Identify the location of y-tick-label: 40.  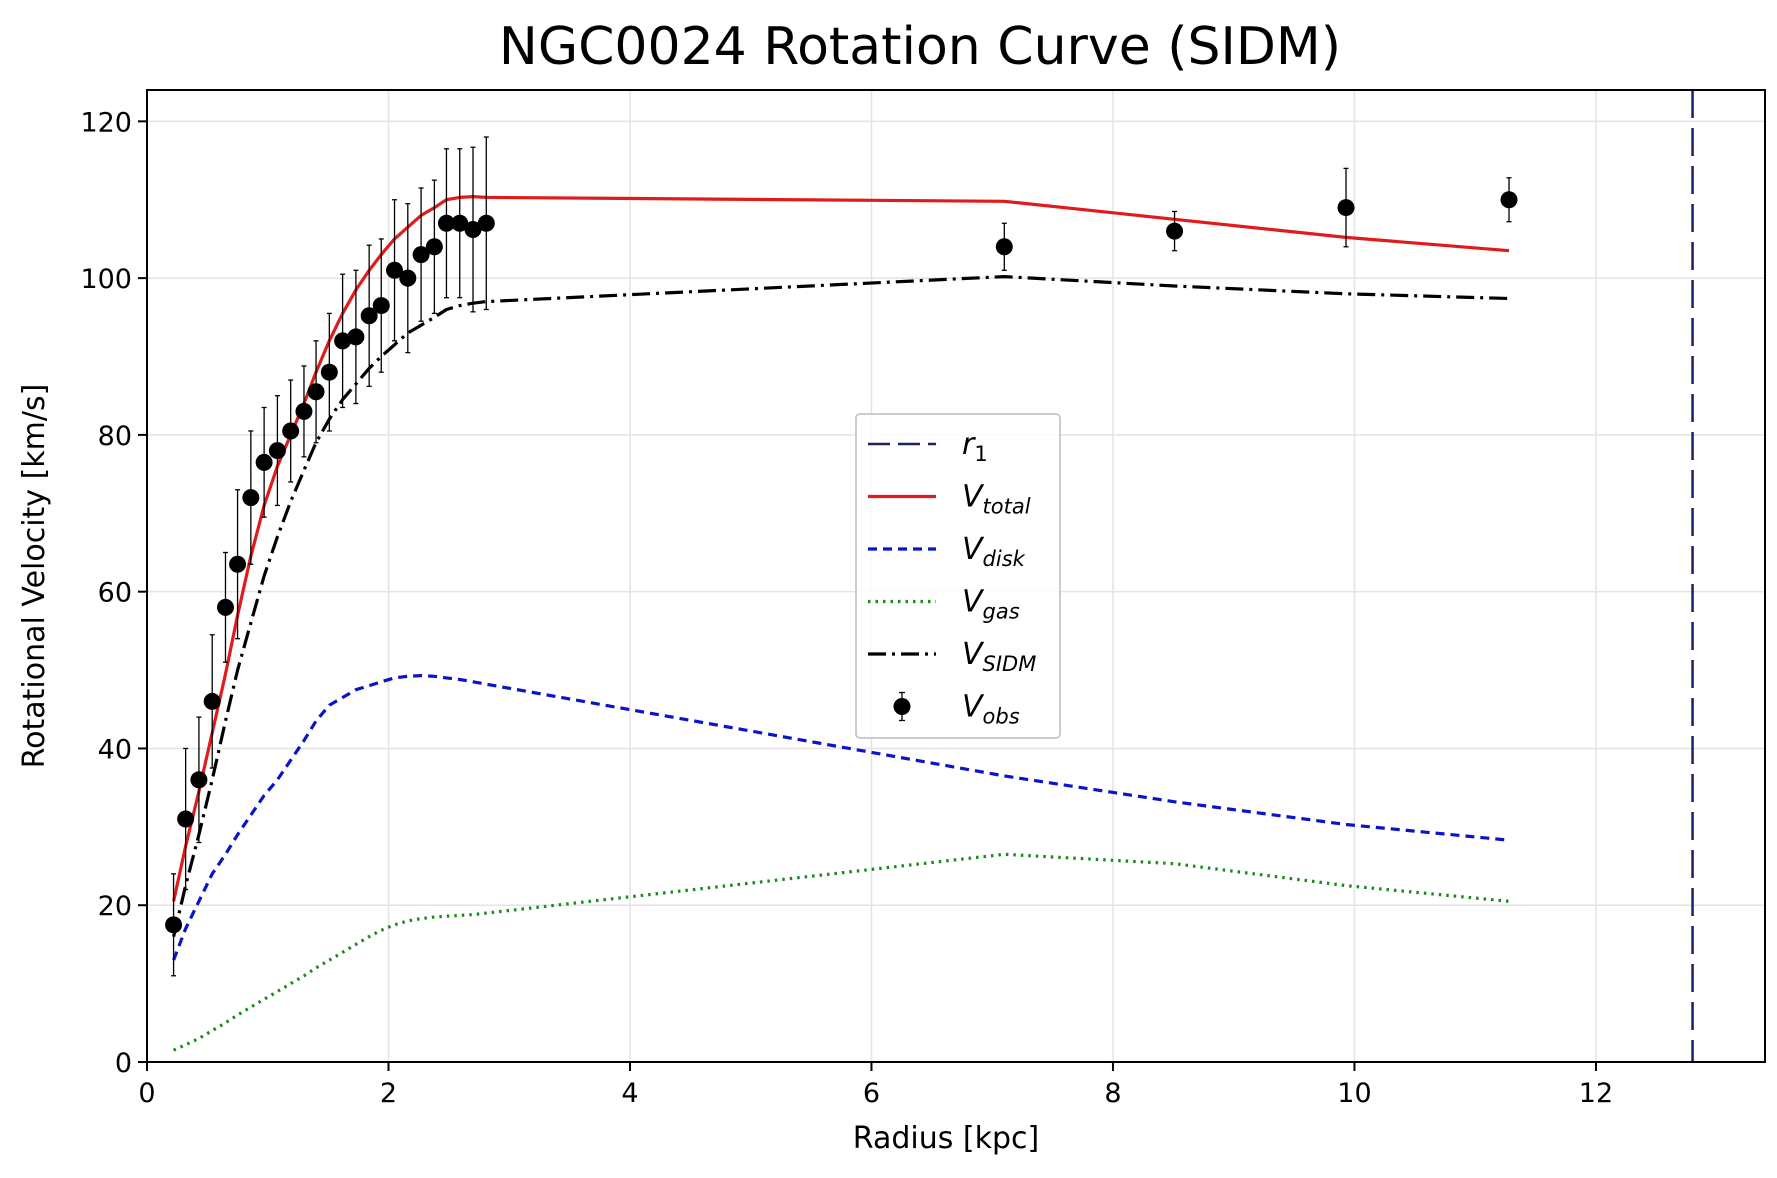
(115, 749).